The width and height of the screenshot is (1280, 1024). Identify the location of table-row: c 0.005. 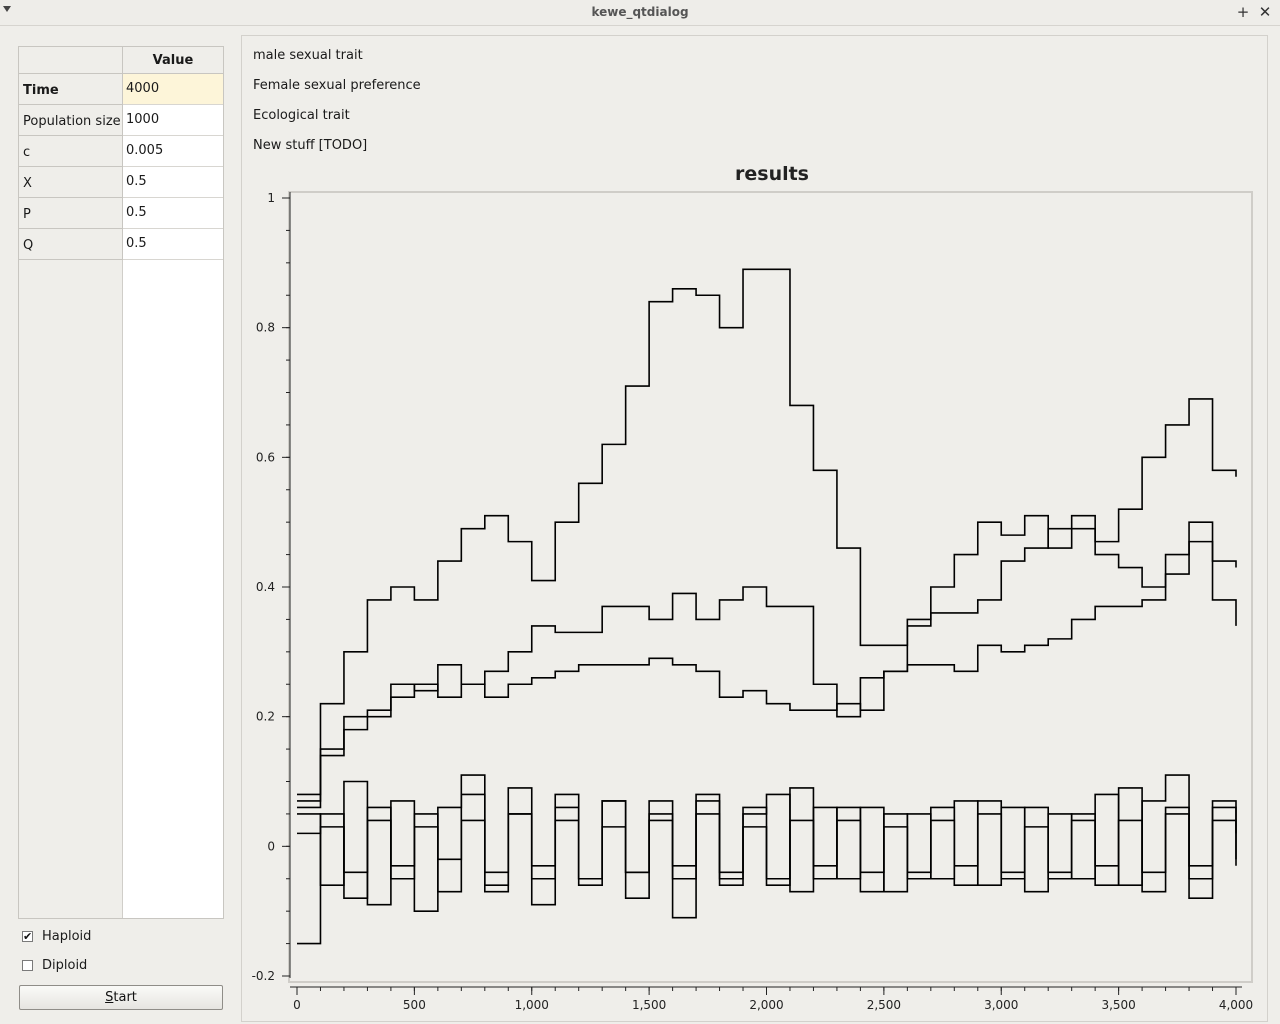
(121, 151).